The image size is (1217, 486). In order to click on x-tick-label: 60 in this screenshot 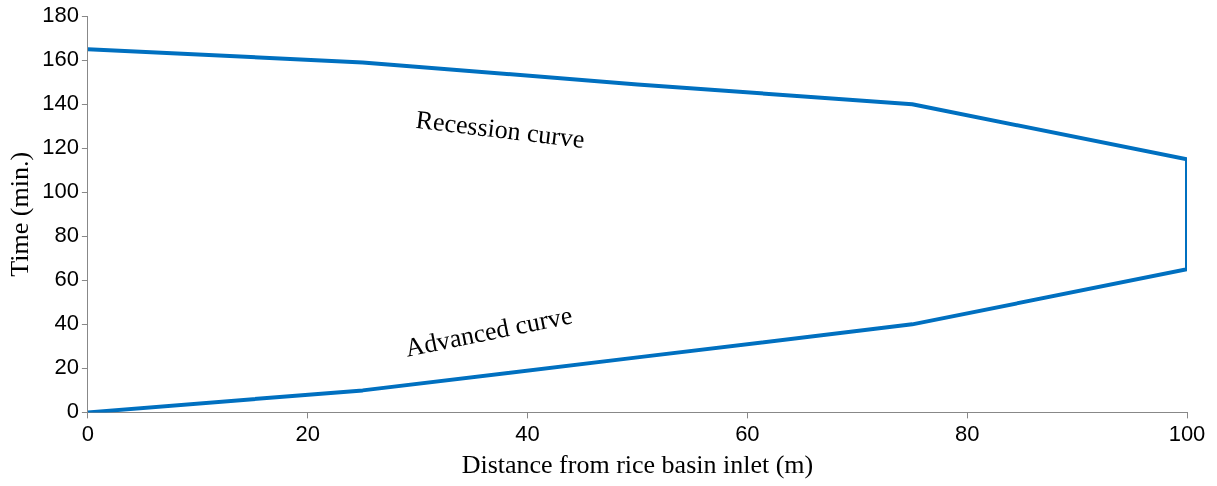, I will do `click(747, 433)`.